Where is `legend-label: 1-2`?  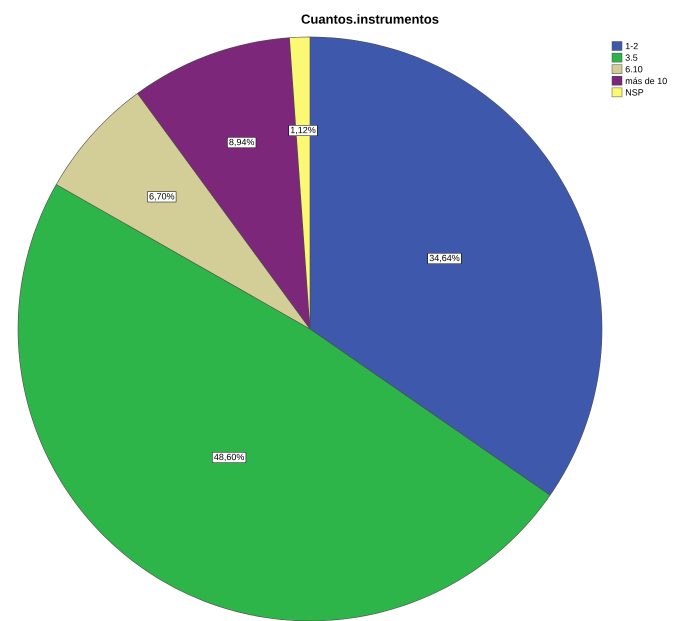
legend-label: 1-2 is located at coordinates (632, 45).